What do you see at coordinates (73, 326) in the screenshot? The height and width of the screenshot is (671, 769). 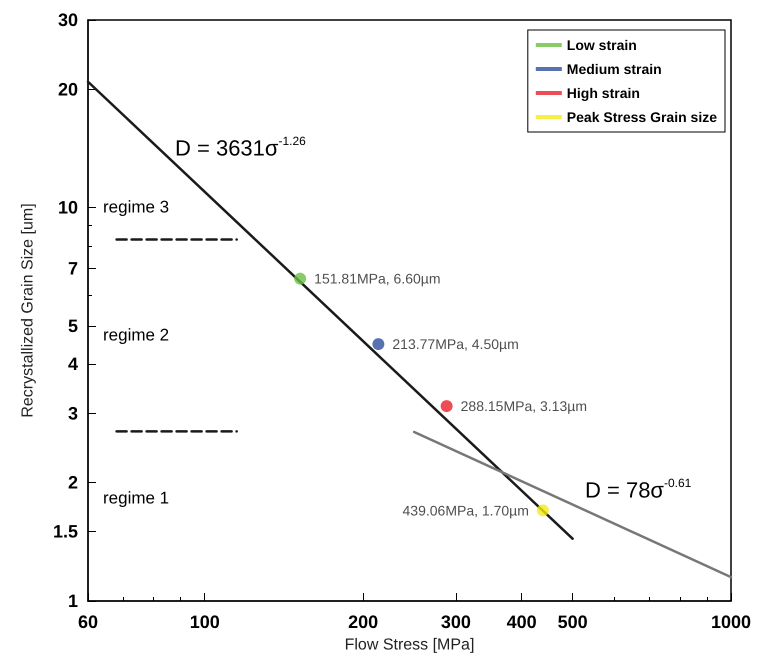 I see `y-tick-label: 5` at bounding box center [73, 326].